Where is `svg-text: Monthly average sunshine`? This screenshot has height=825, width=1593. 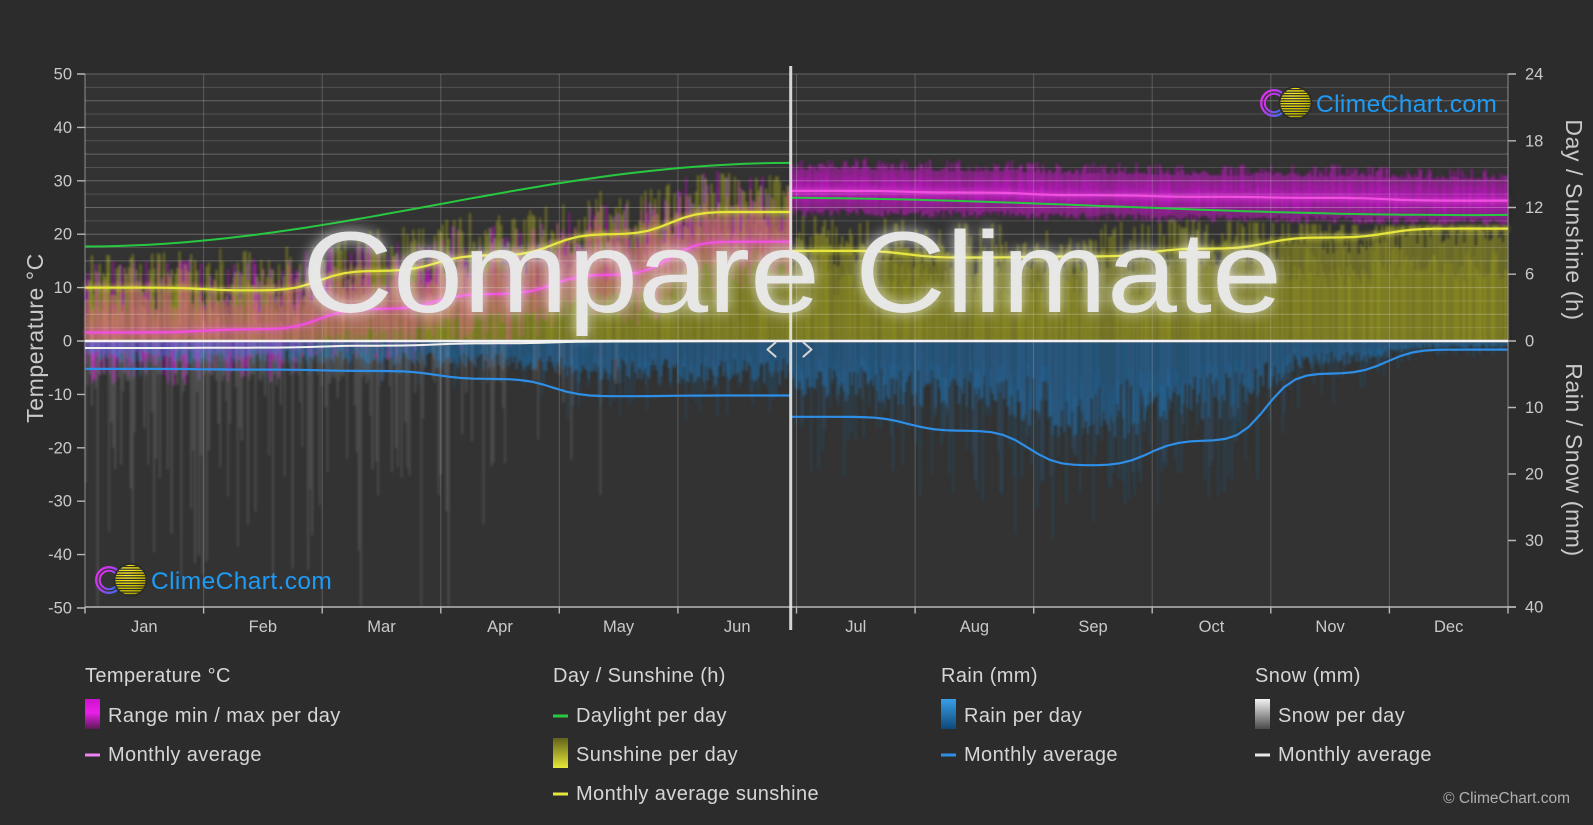
svg-text: Monthly average sunshine is located at coordinates (697, 794).